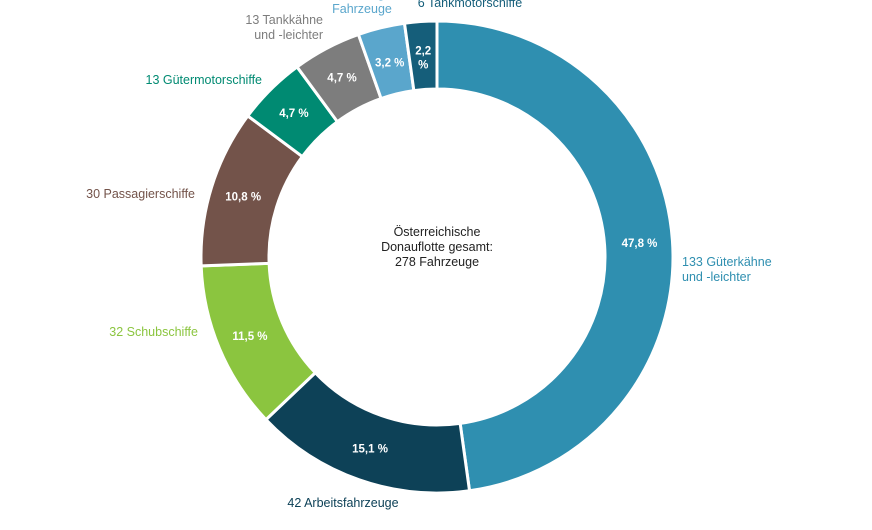 The image size is (872, 530). I want to click on slice-percent-label-1: 47,8 %, so click(640, 244).